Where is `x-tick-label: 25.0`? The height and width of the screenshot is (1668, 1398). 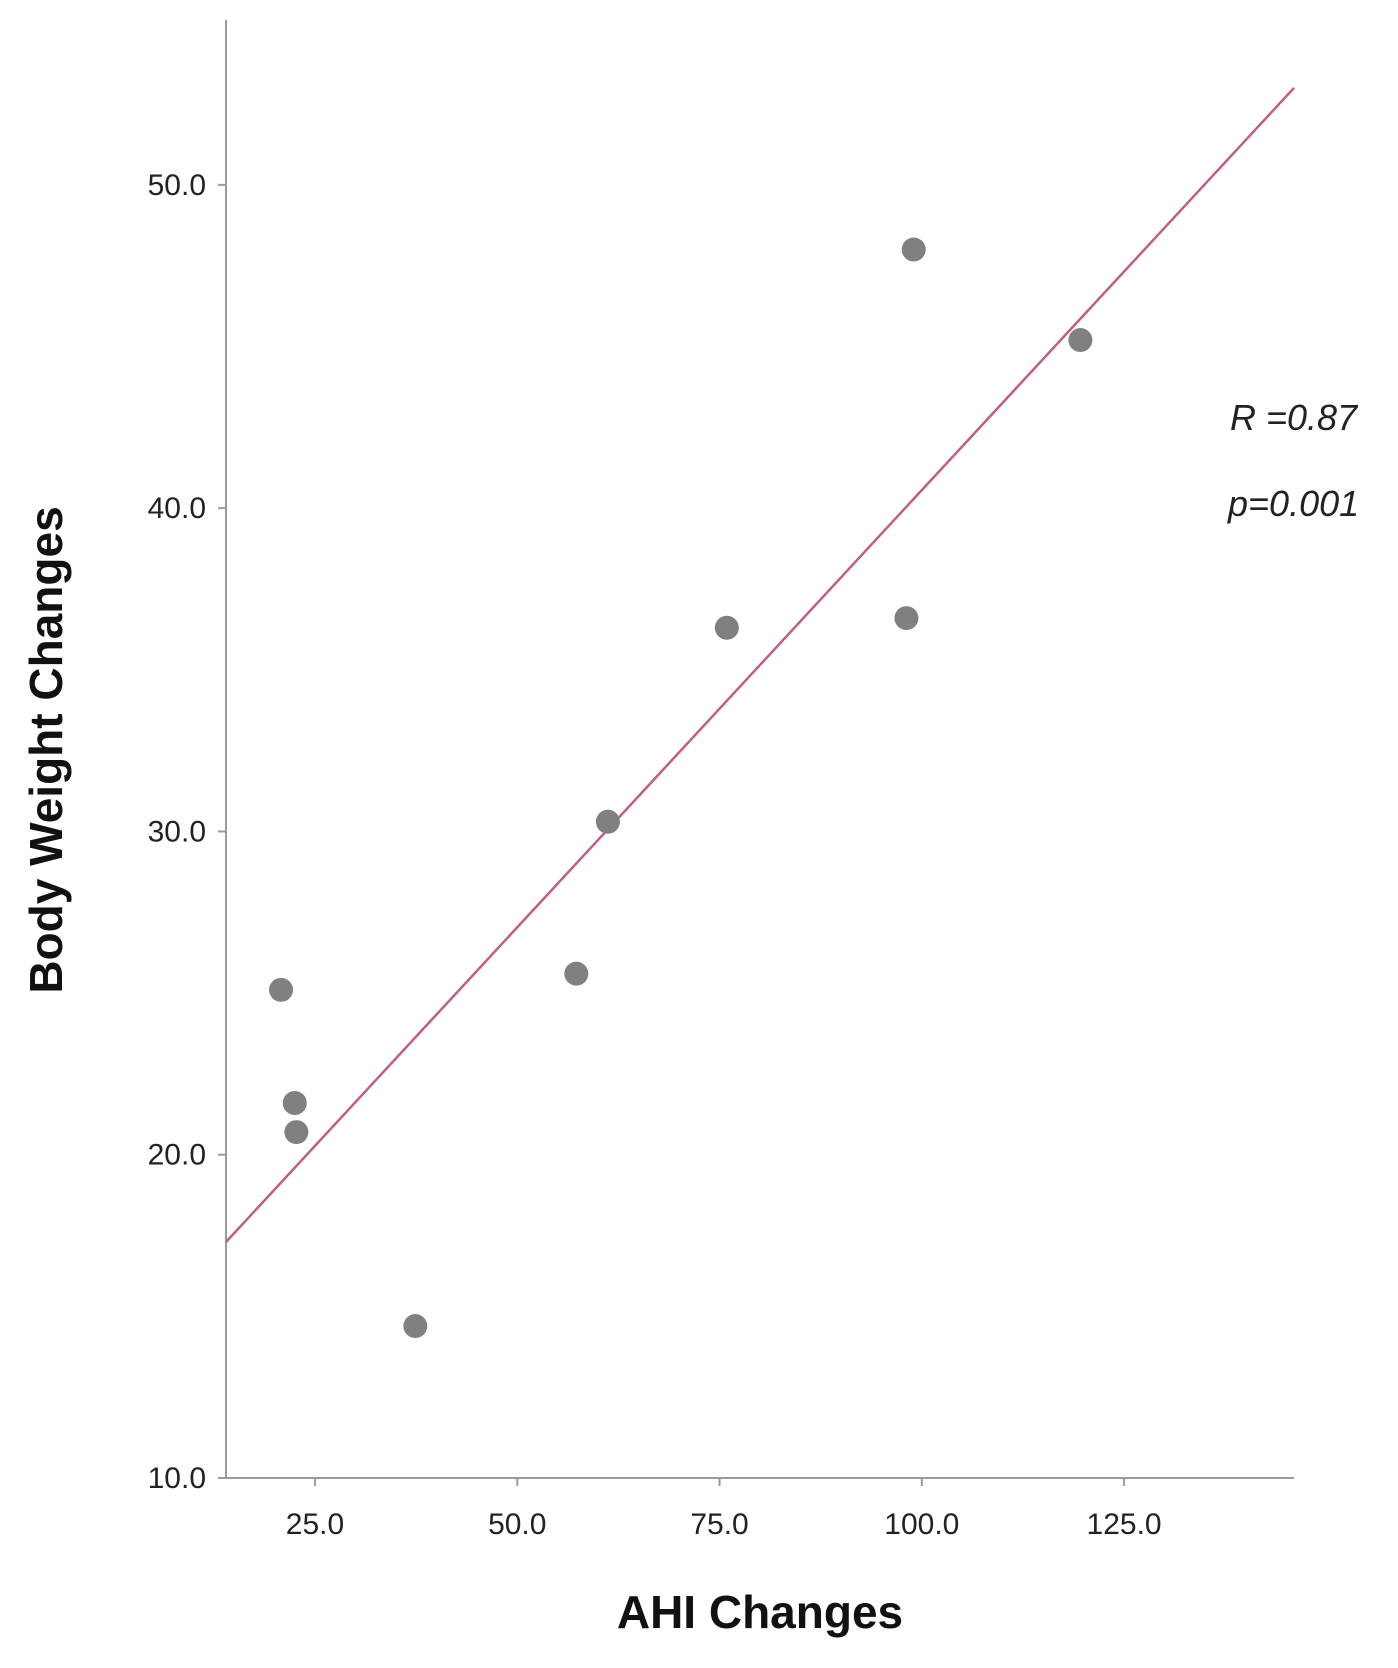
x-tick-label: 25.0 is located at coordinates (315, 1524).